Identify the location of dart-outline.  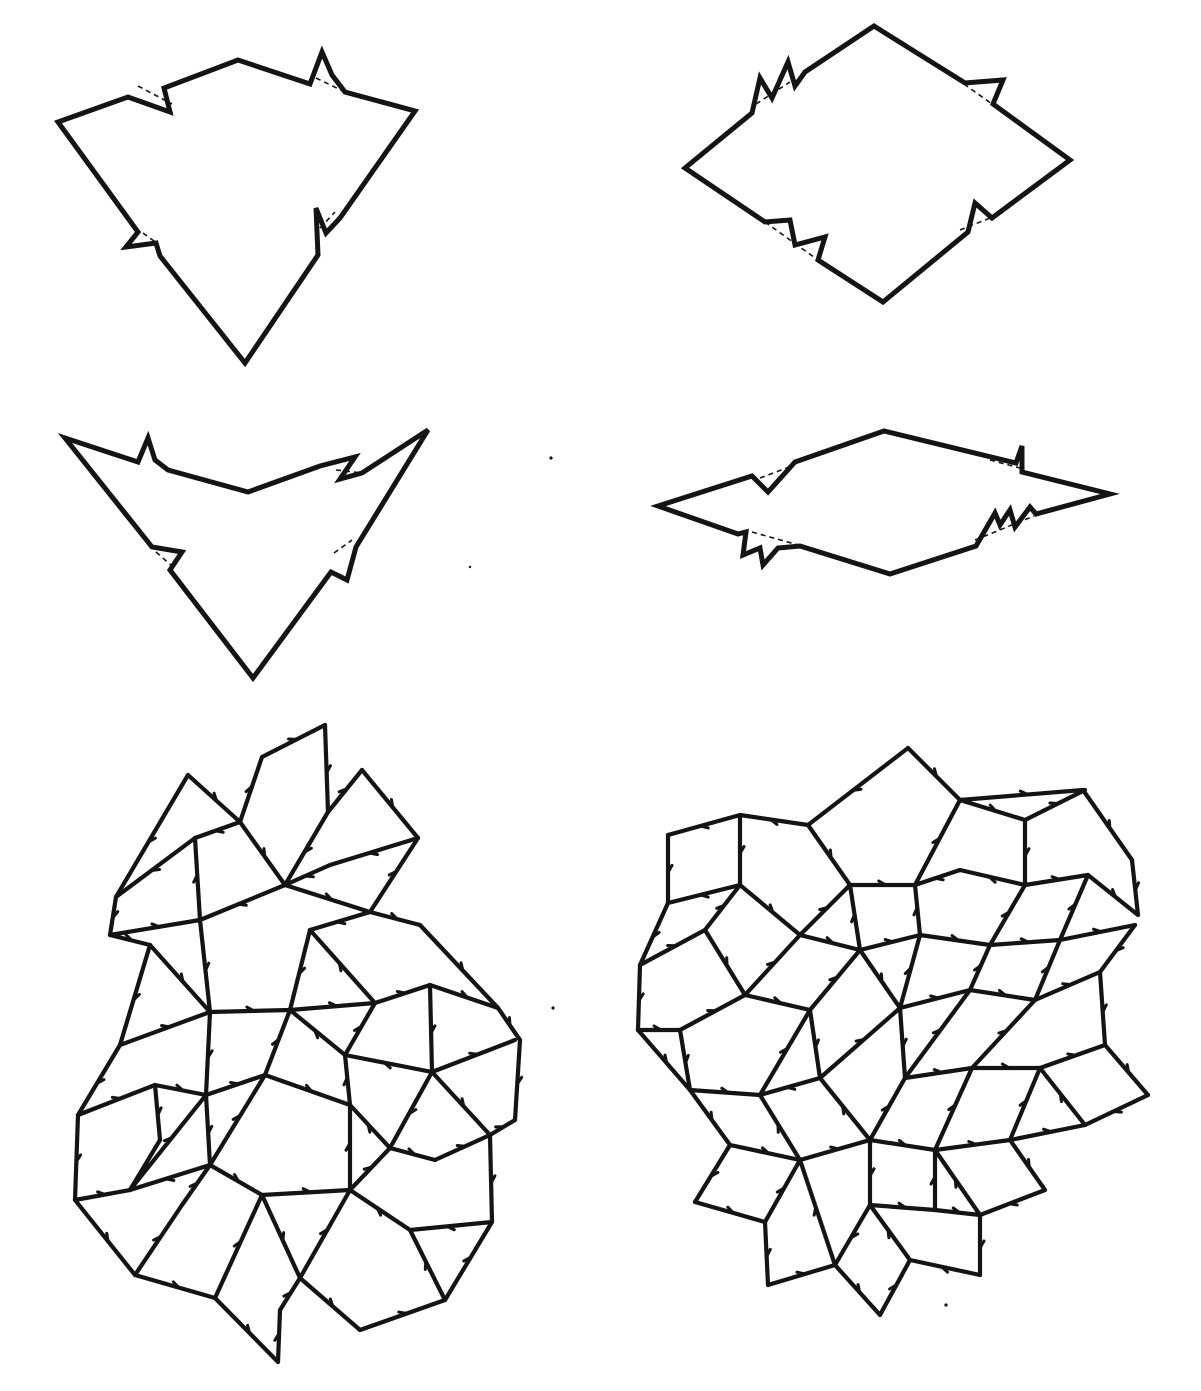
(244, 555).